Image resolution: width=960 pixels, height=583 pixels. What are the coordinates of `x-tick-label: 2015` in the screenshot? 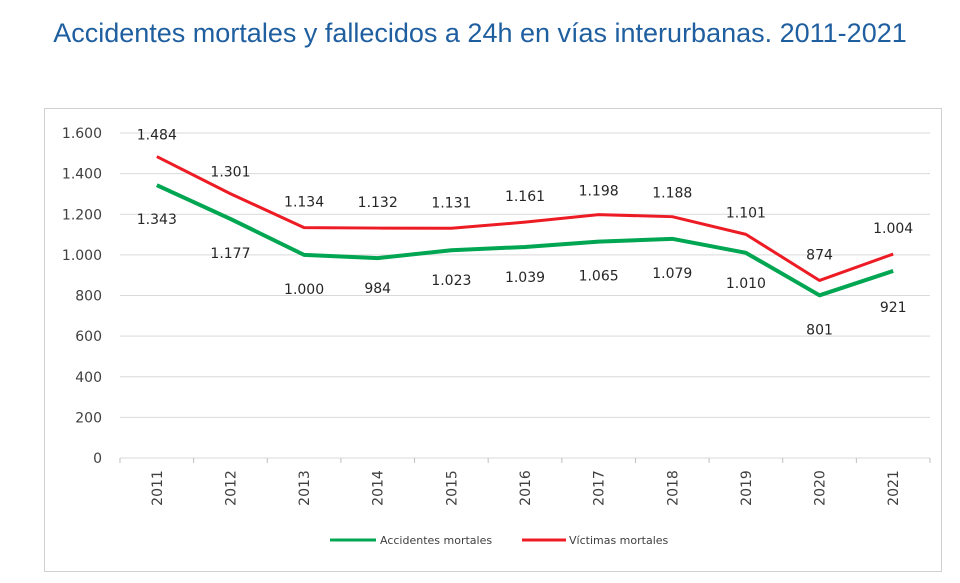 It's located at (452, 488).